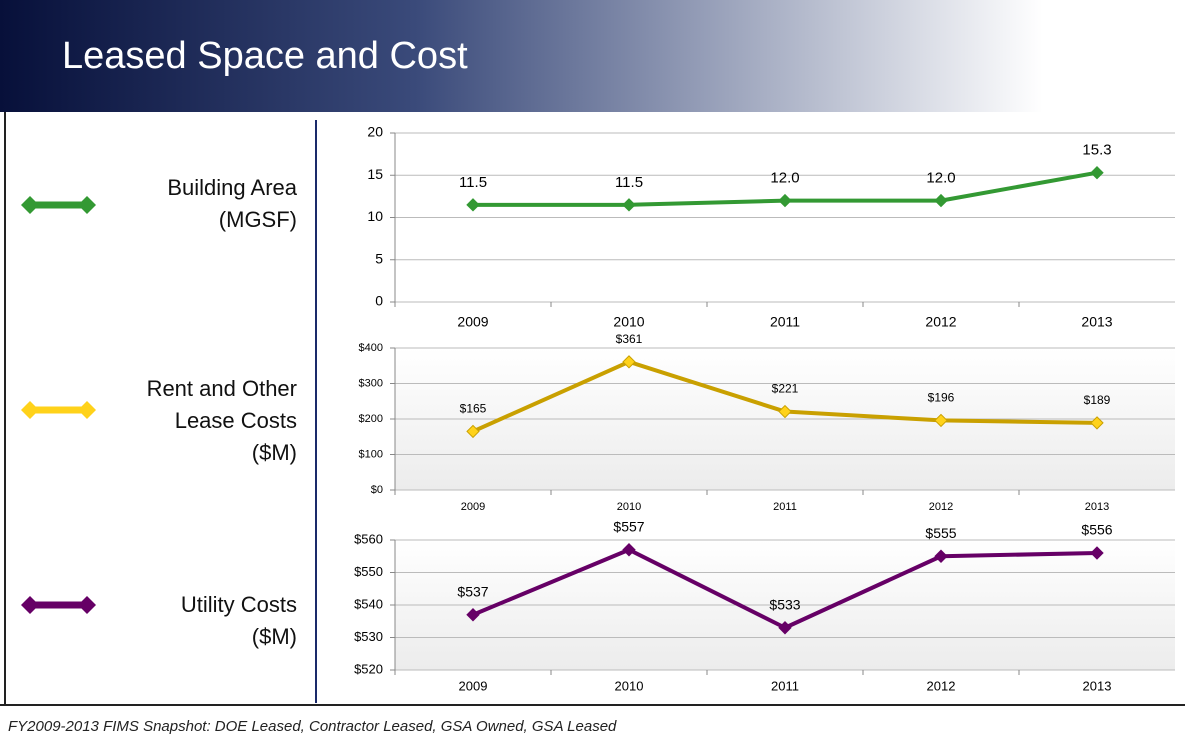  I want to click on data-label: $189, so click(1097, 400).